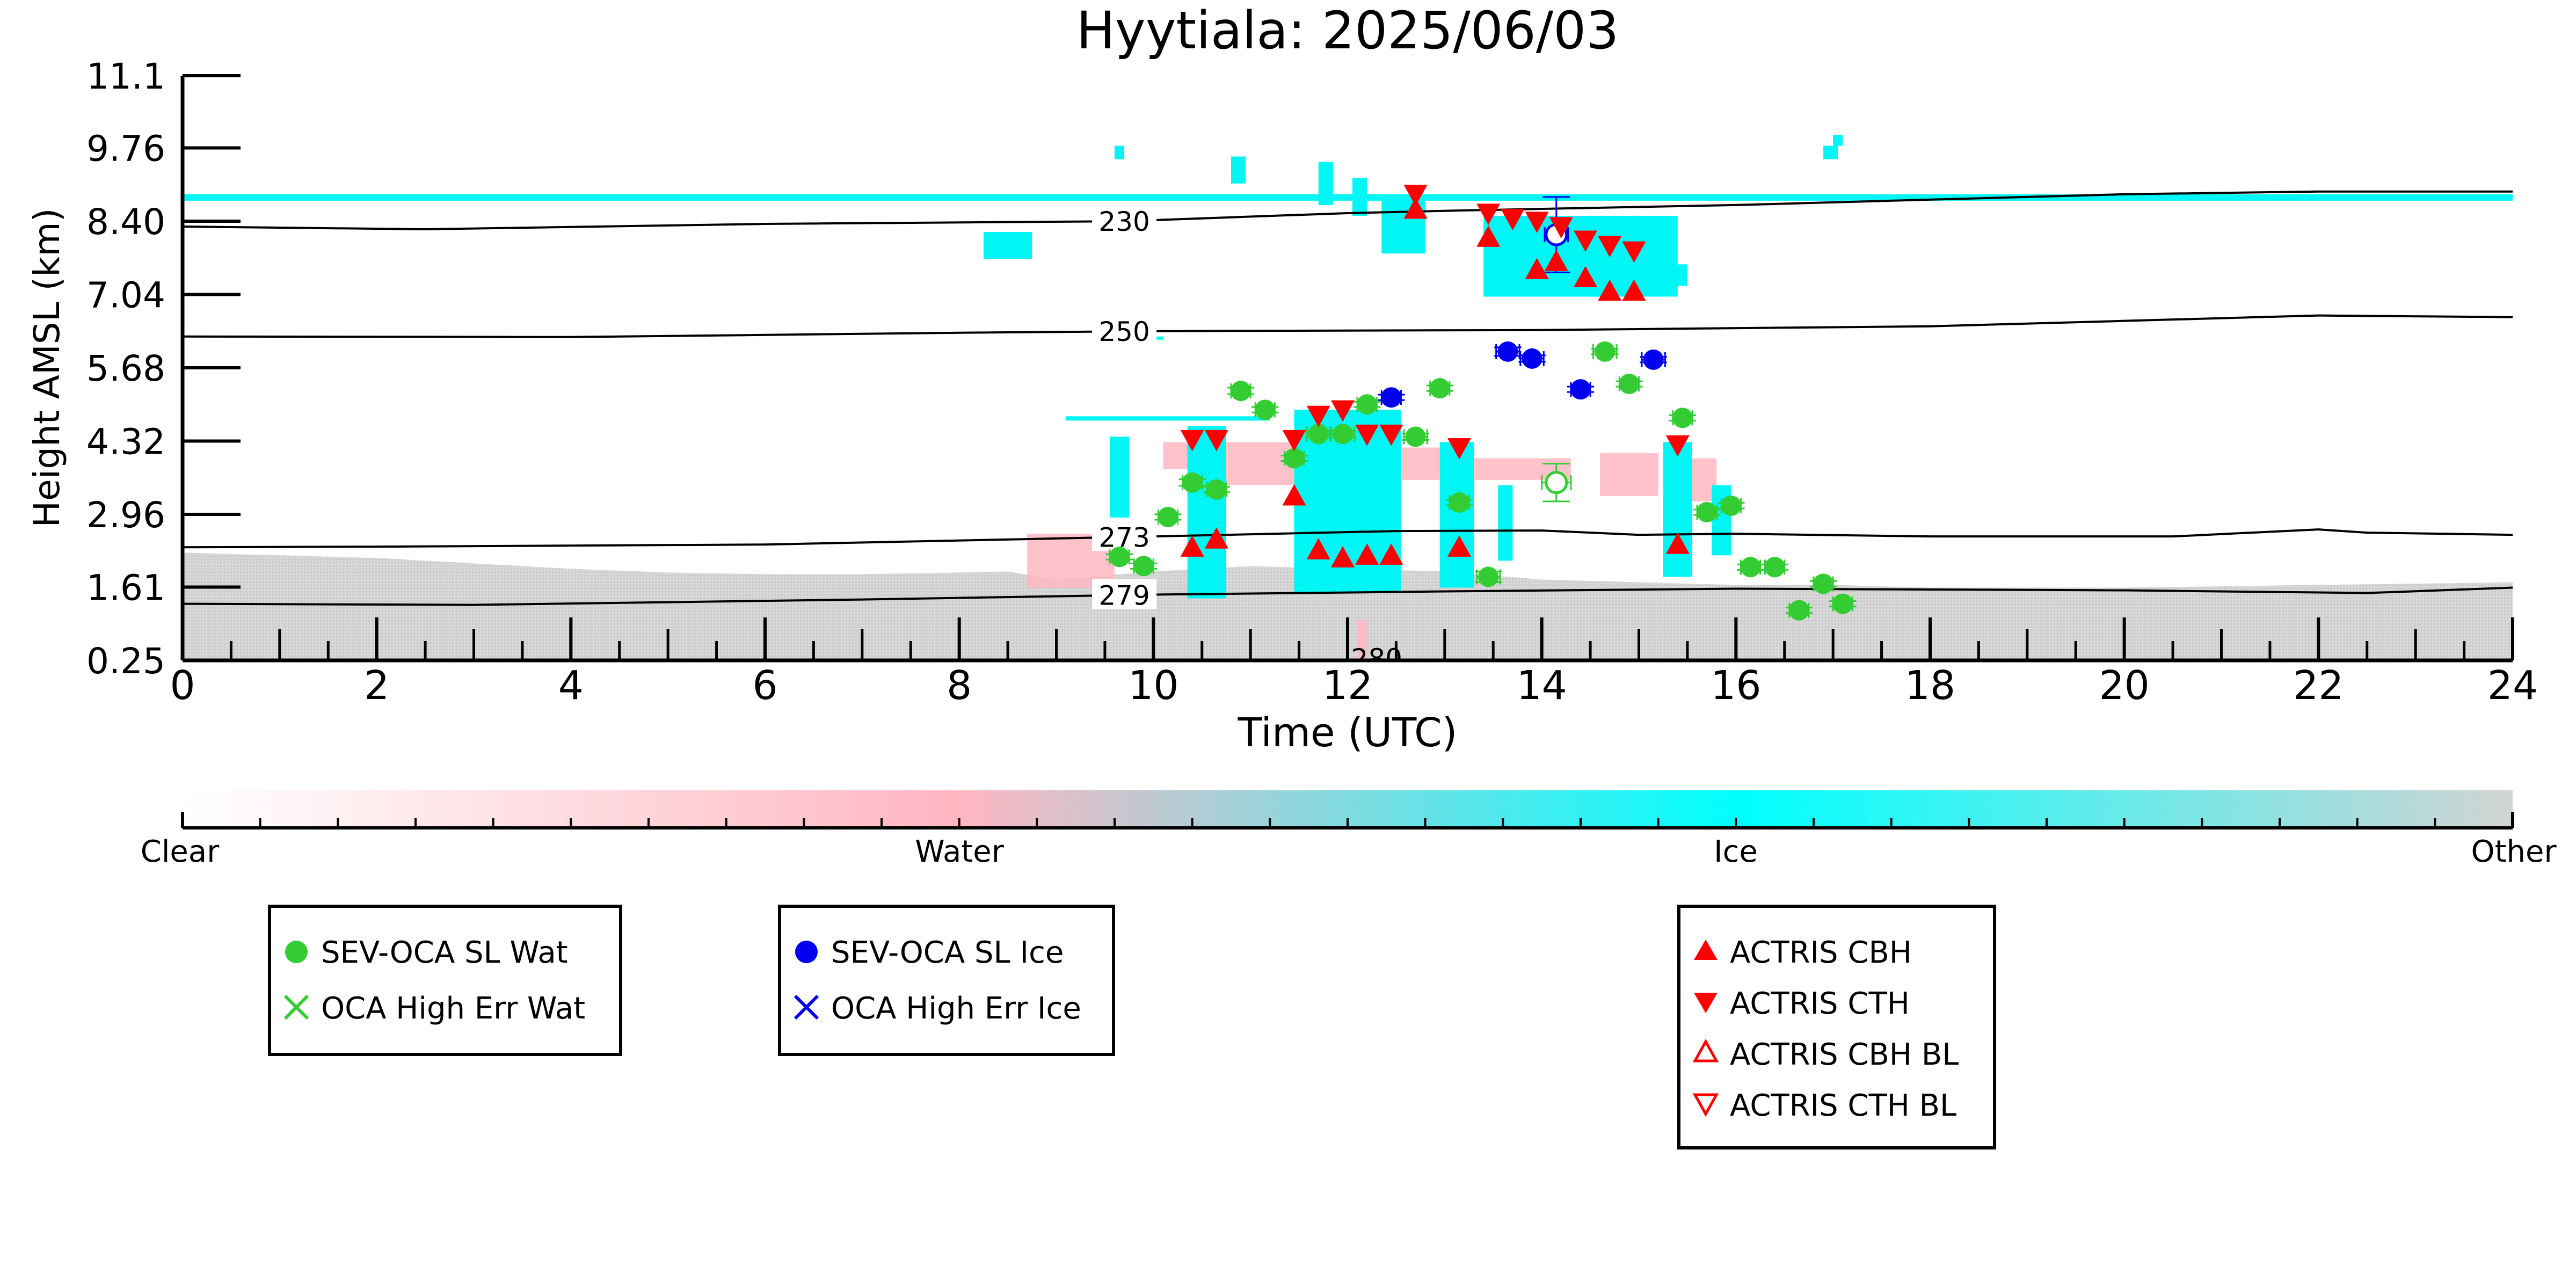  Describe the element at coordinates (296, 1007) in the screenshot. I see `legend-marker-high-err-wat` at that location.